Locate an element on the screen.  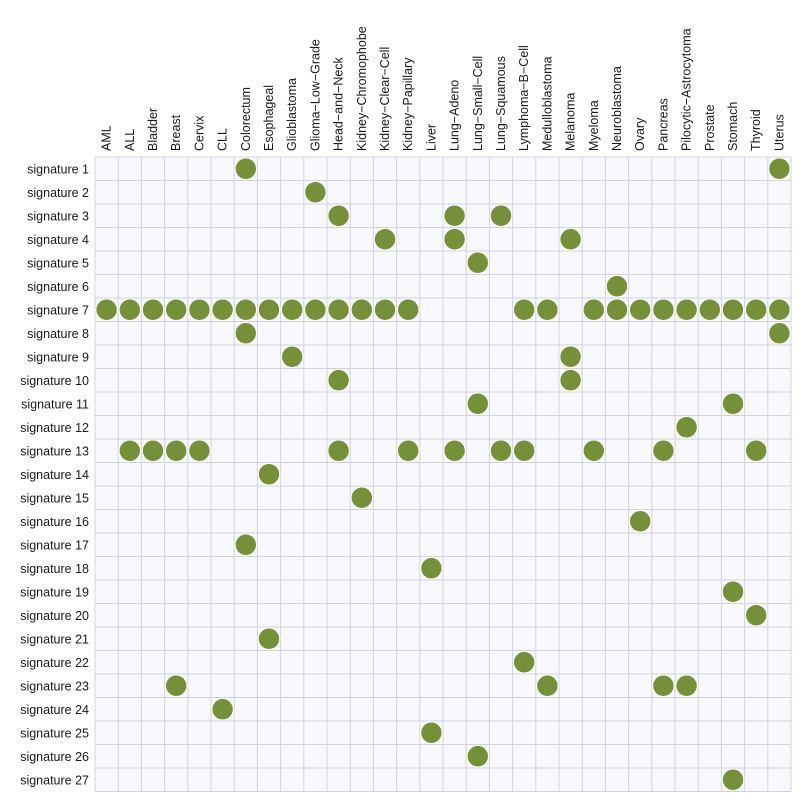
y-tick-label: signature 24 is located at coordinates (54, 710).